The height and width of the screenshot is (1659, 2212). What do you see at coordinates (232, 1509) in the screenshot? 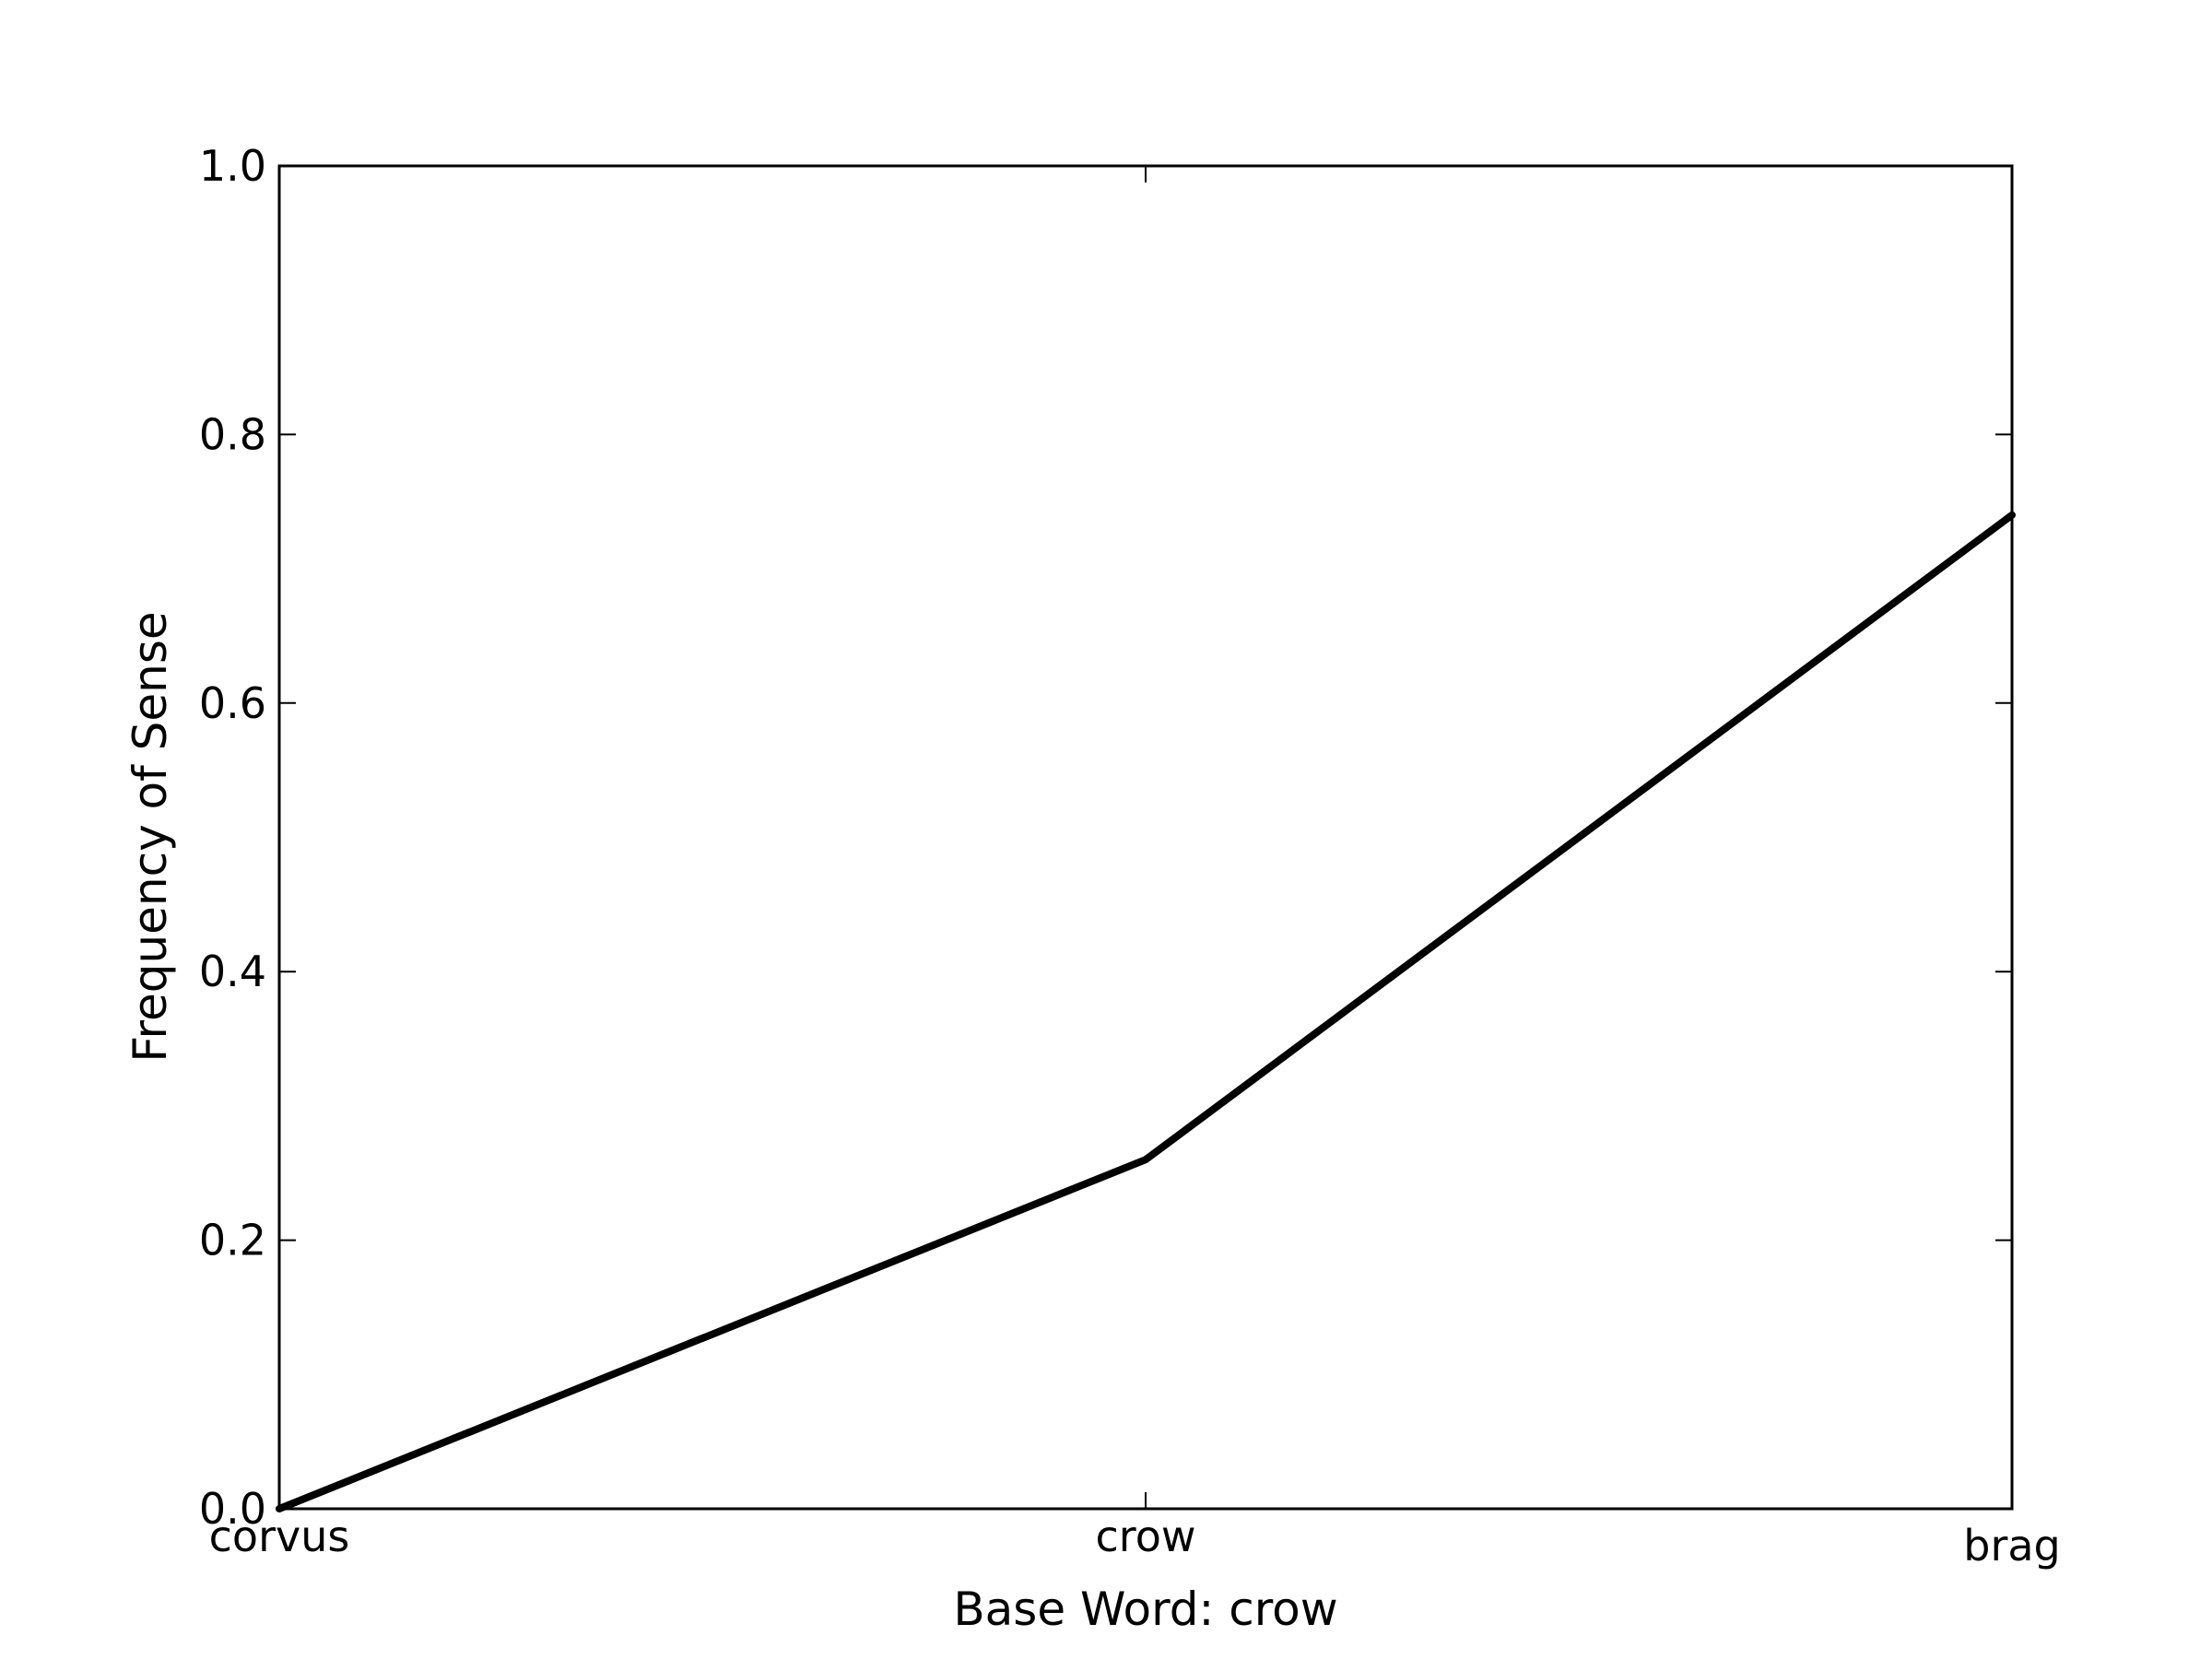
I see `y-tick-label: 0.0` at bounding box center [232, 1509].